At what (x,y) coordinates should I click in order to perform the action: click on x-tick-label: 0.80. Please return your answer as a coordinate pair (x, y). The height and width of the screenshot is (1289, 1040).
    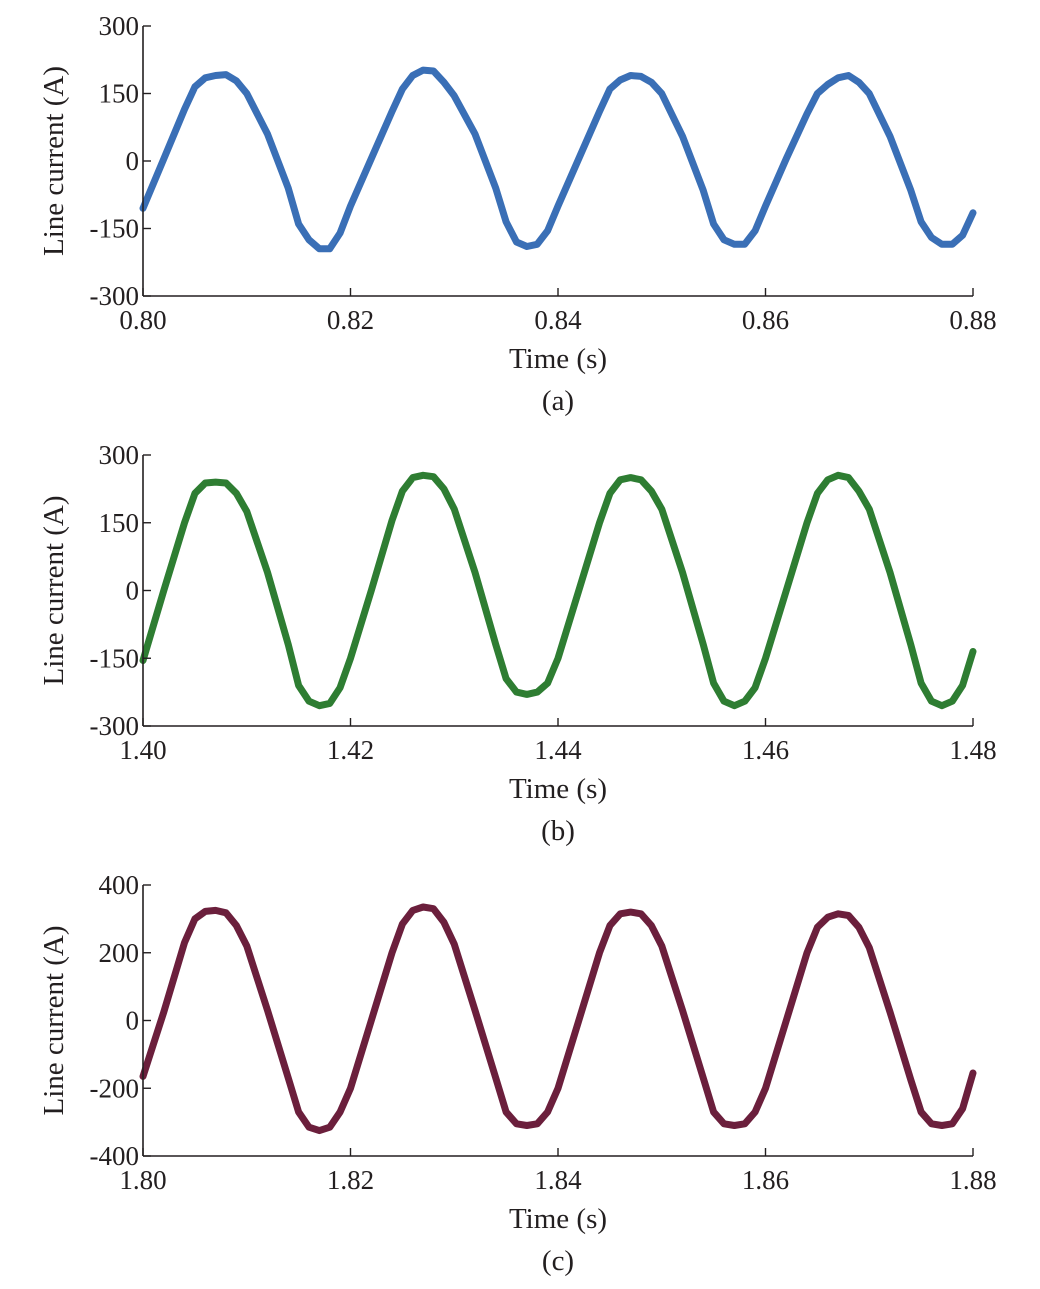
    Looking at the image, I should click on (142, 320).